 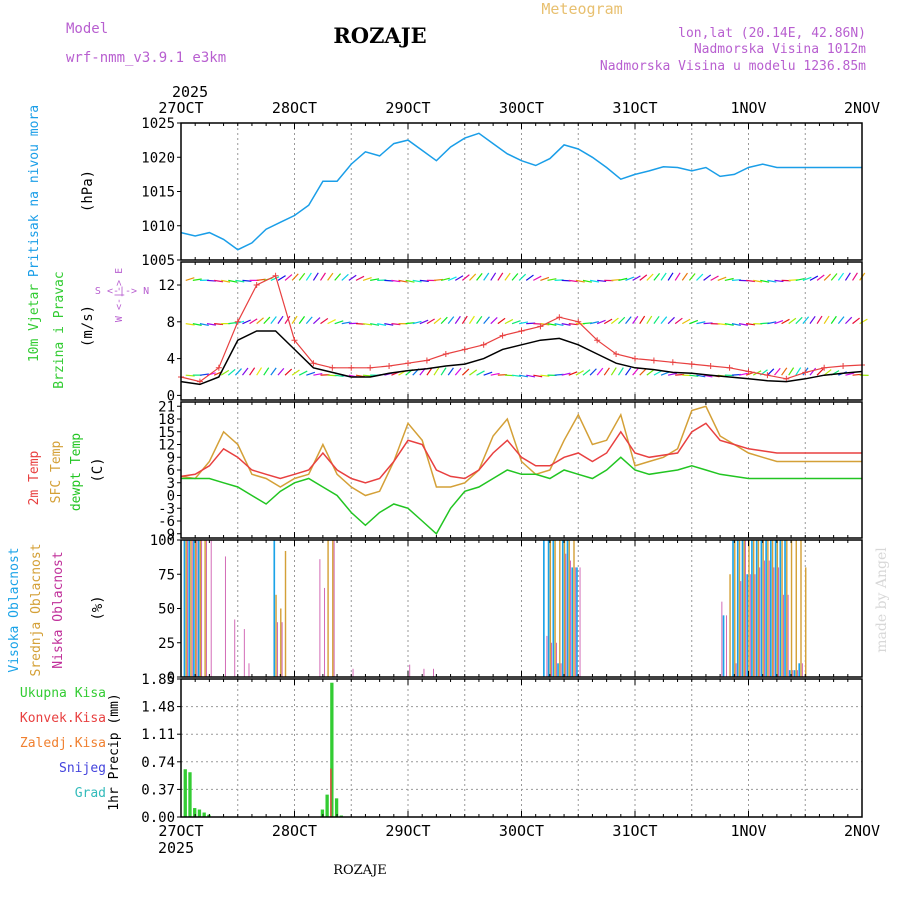 What do you see at coordinates (98, 607) in the screenshot?
I see `cloud-unit: (%)` at bounding box center [98, 607].